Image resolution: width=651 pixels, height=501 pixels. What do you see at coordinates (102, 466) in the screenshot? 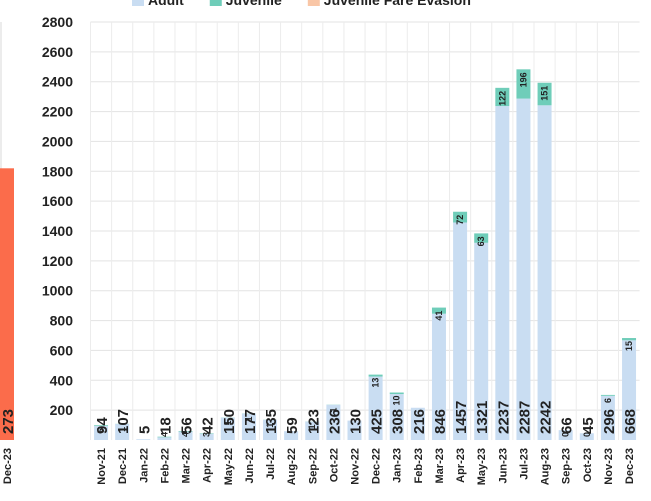
I see `x-tick-label: Nov-21` at bounding box center [102, 466].